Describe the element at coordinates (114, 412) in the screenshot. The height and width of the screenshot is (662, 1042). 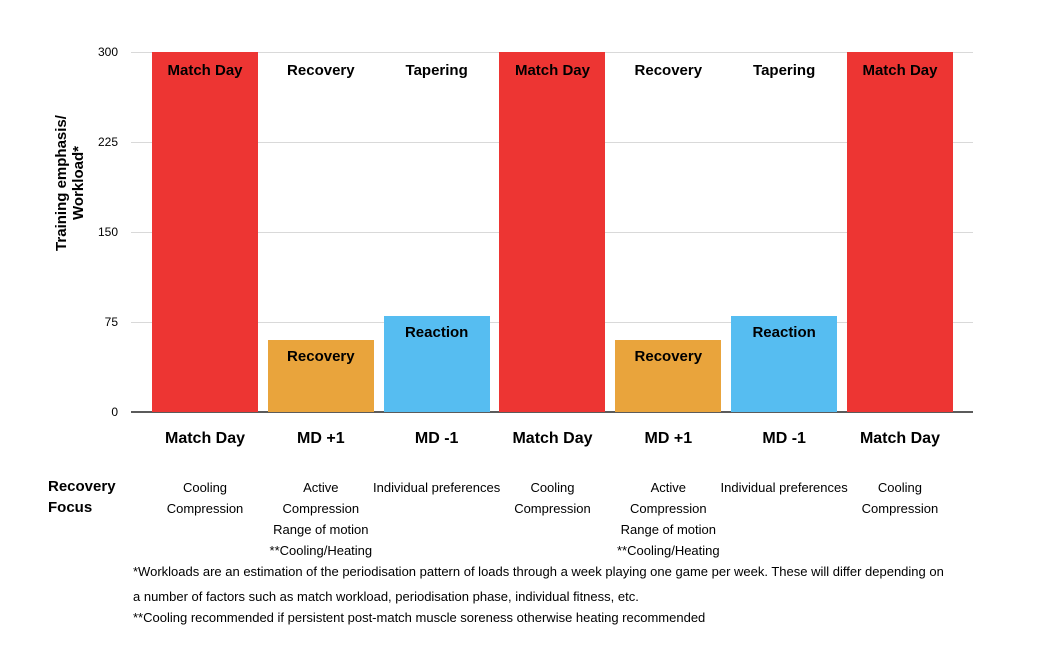
I see `y-tick-label: 0` at that location.